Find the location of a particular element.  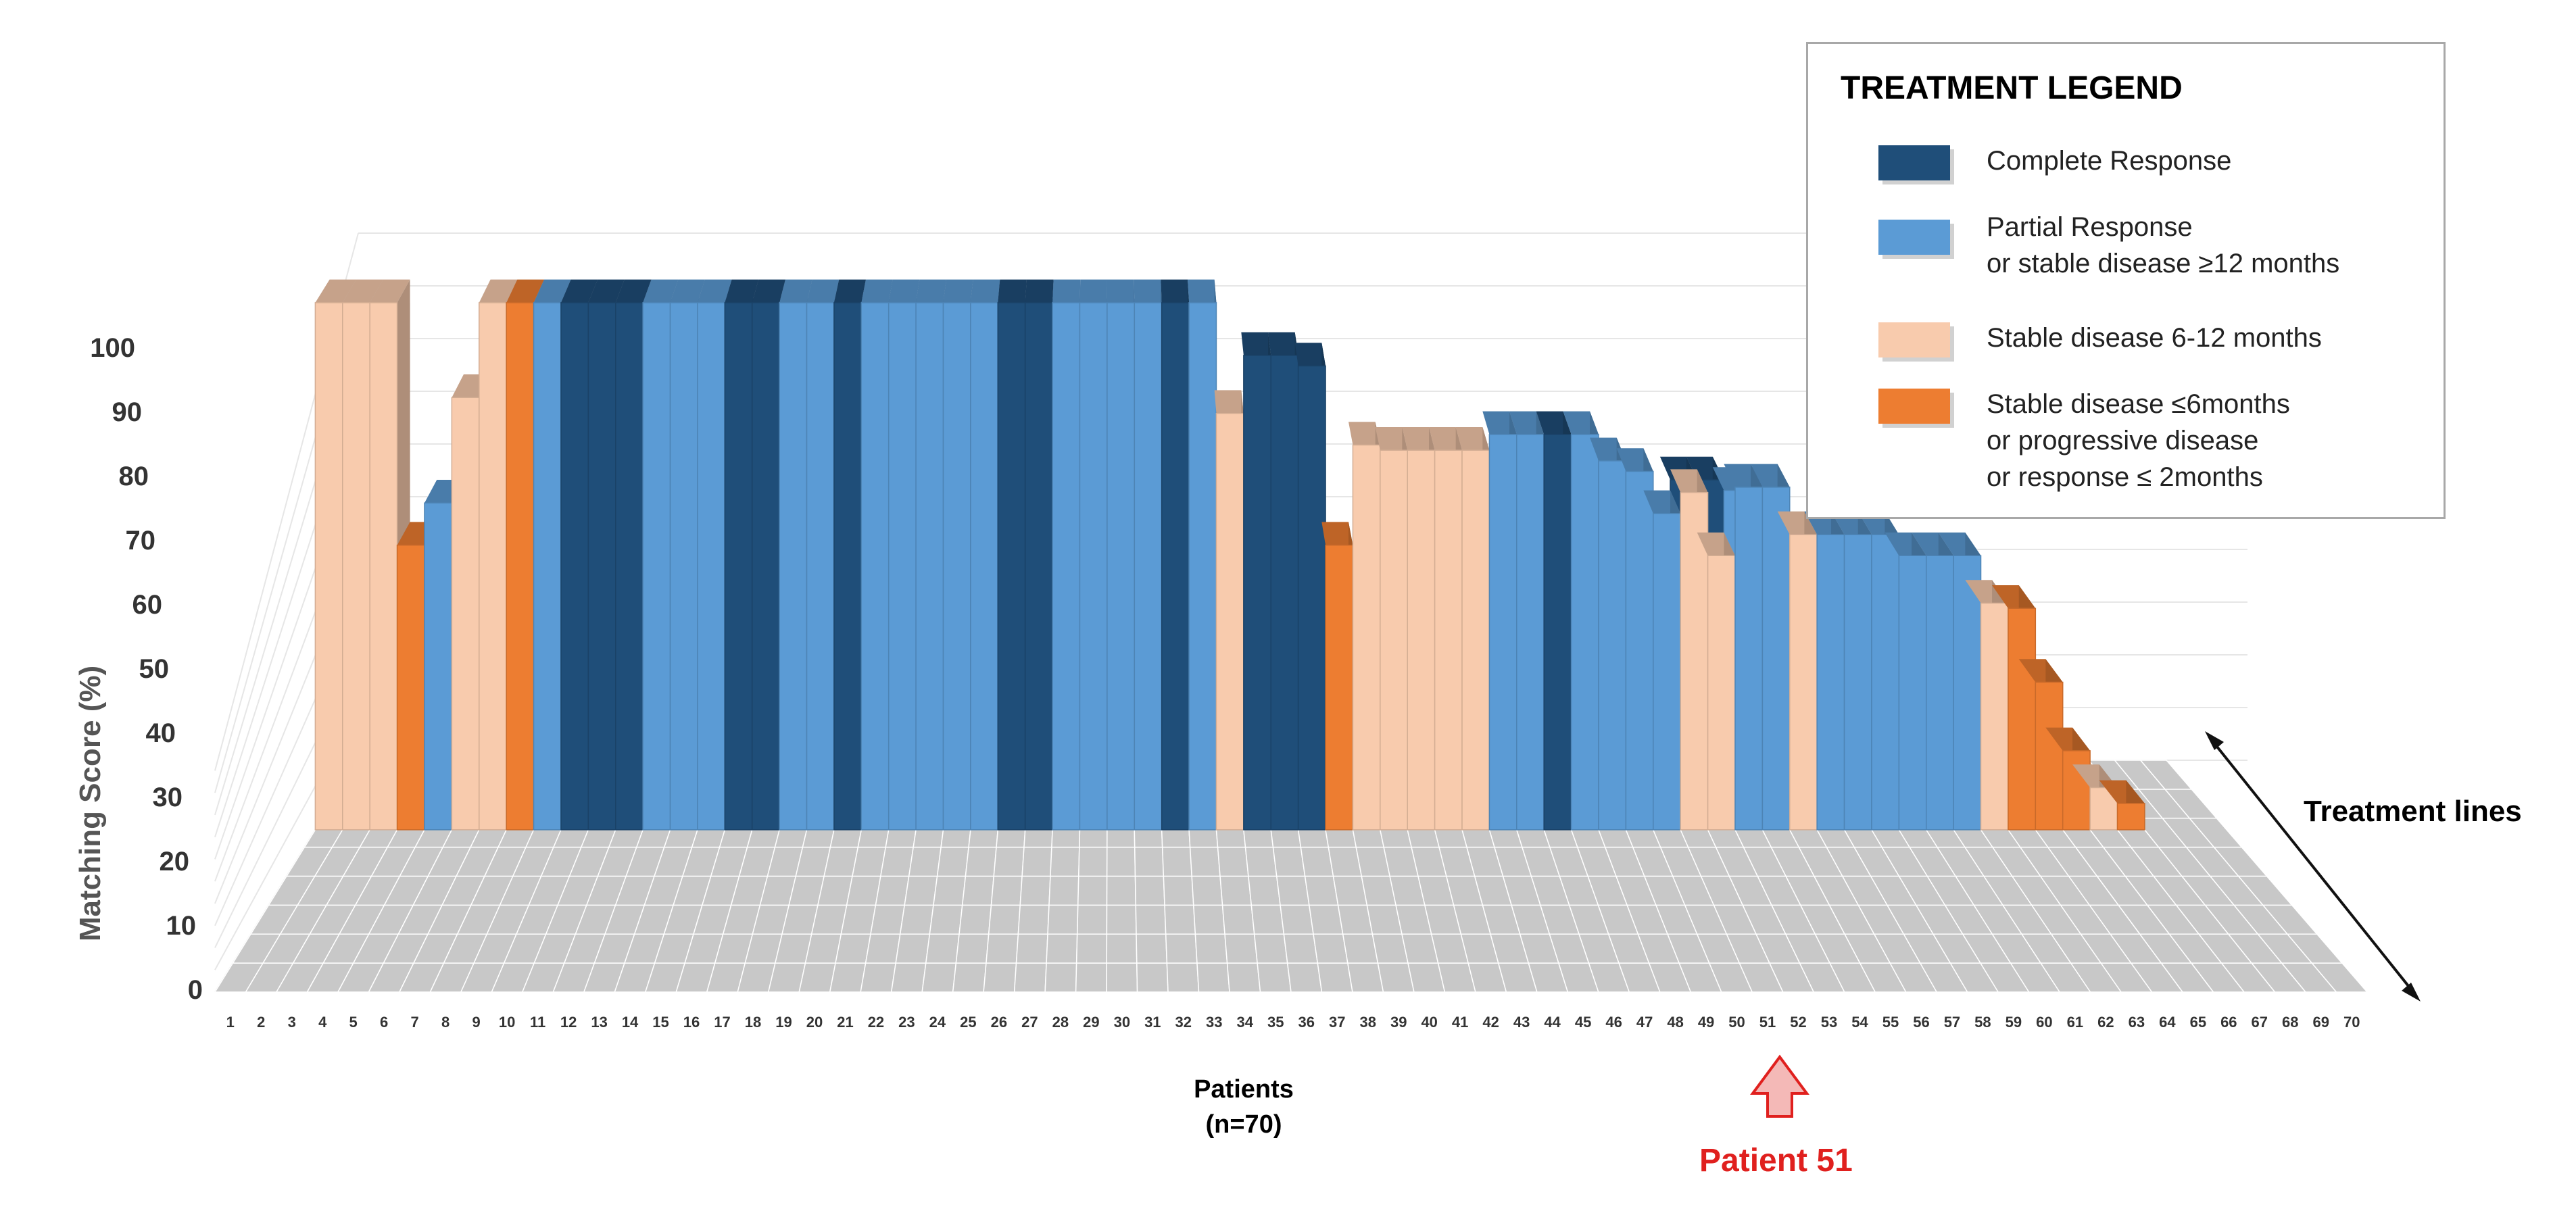

legend-swatch-cr is located at coordinates (1914, 162).